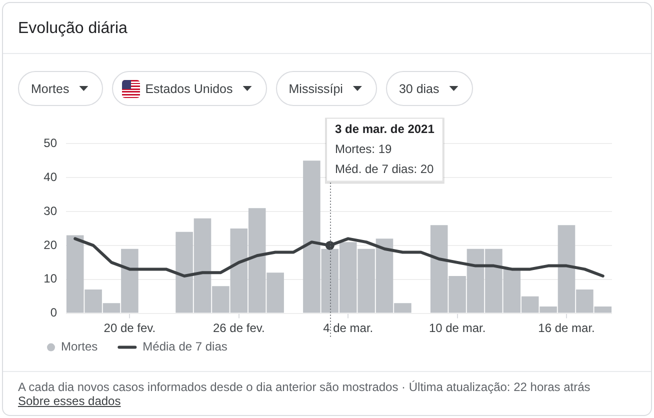 Image resolution: width=654 pixels, height=418 pixels. What do you see at coordinates (304, 387) in the screenshot?
I see `text: A cada dia novos casos informados desde o dia anterior são mostrados · Última atualização: 22 horas atrás` at bounding box center [304, 387].